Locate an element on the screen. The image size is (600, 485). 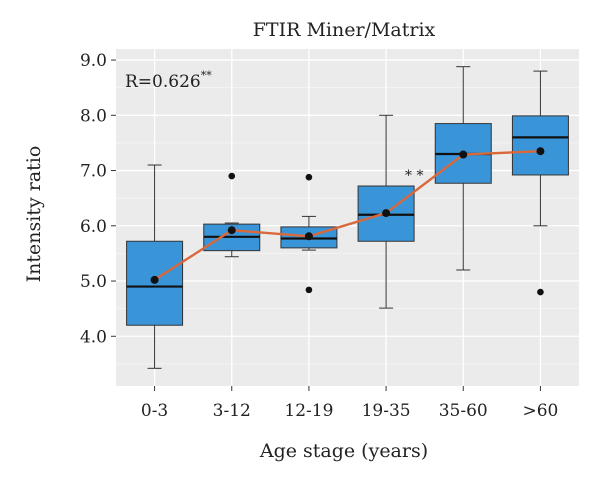
y-tick-label: 5.0 is located at coordinates (93, 282).